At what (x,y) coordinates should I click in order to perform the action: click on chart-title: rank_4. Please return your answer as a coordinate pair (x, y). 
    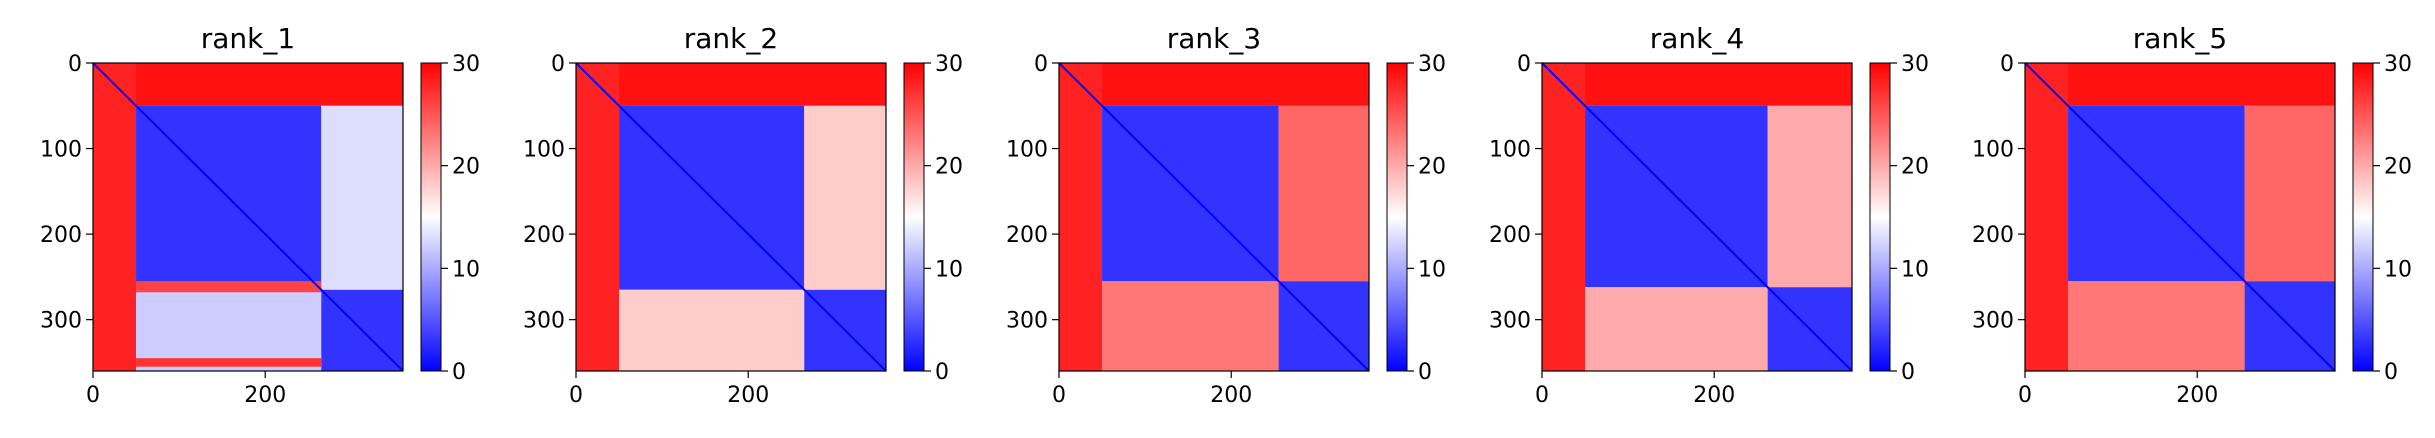
    Looking at the image, I should click on (1697, 38).